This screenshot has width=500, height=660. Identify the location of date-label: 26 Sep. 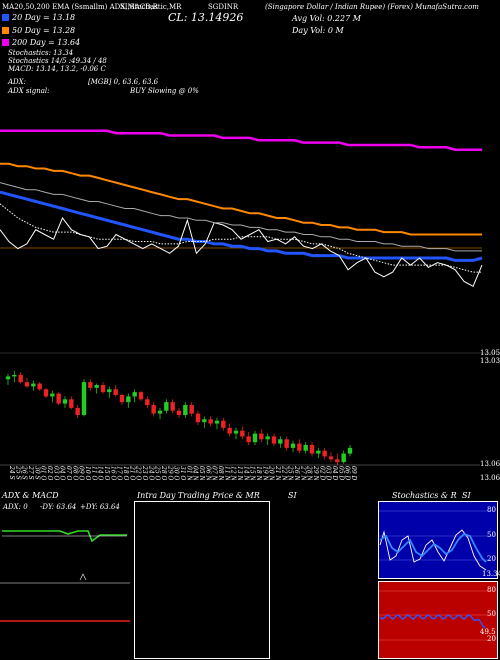
(24, 472).